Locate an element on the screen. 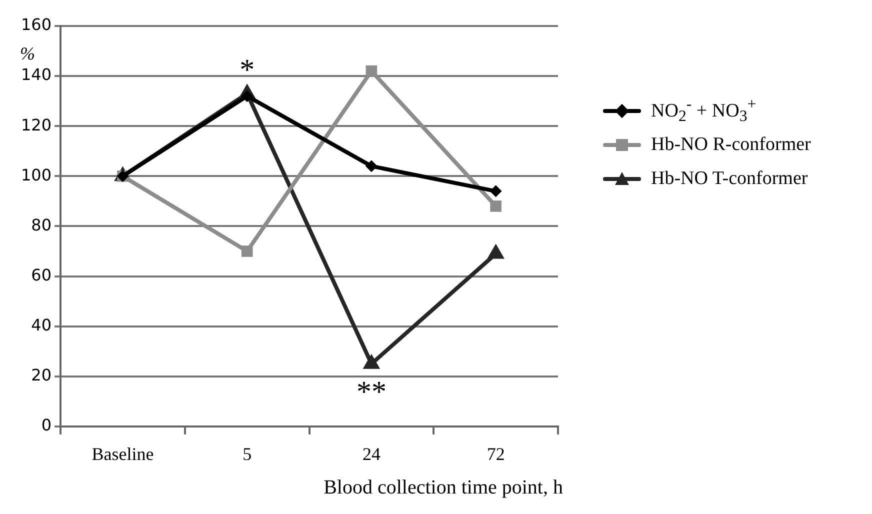 The height and width of the screenshot is (514, 872). x-tick-label: 5 is located at coordinates (247, 454).